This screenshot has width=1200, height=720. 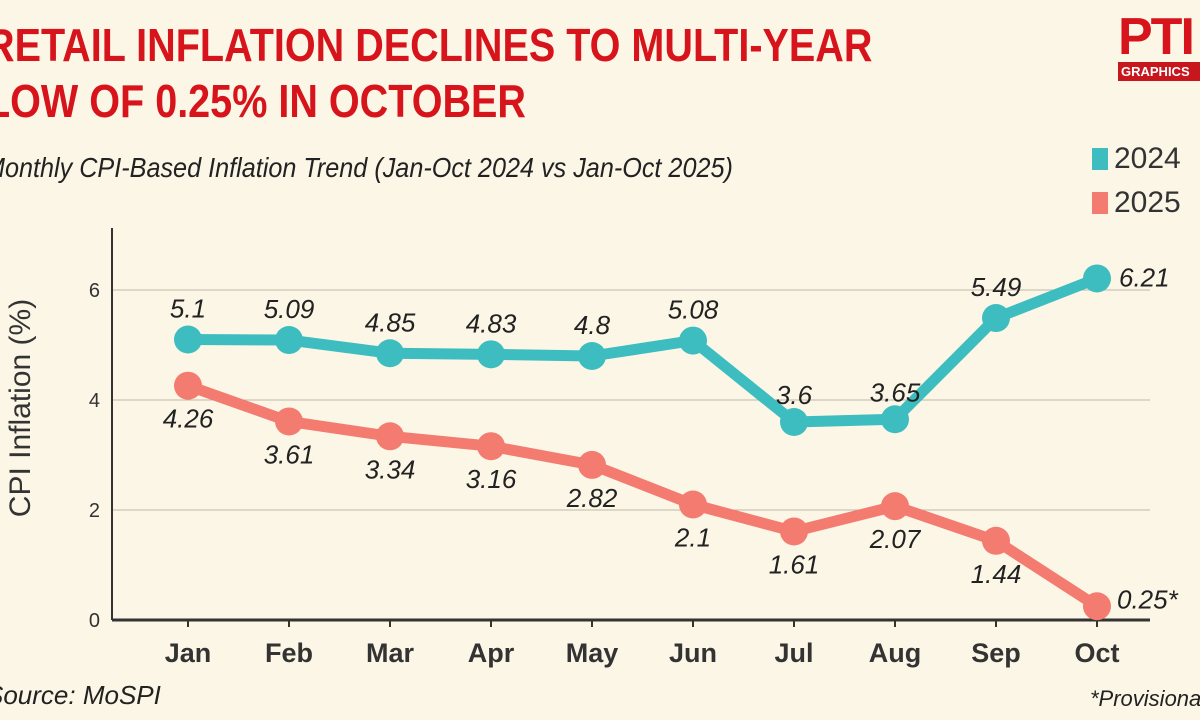 I want to click on x-tick-label: Mar, so click(x=390, y=653).